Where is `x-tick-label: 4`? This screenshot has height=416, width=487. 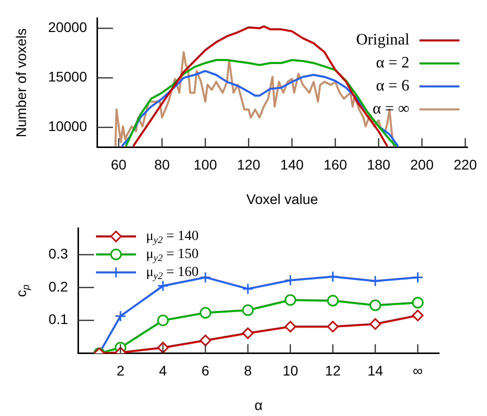 x-tick-label: 4 is located at coordinates (163, 370).